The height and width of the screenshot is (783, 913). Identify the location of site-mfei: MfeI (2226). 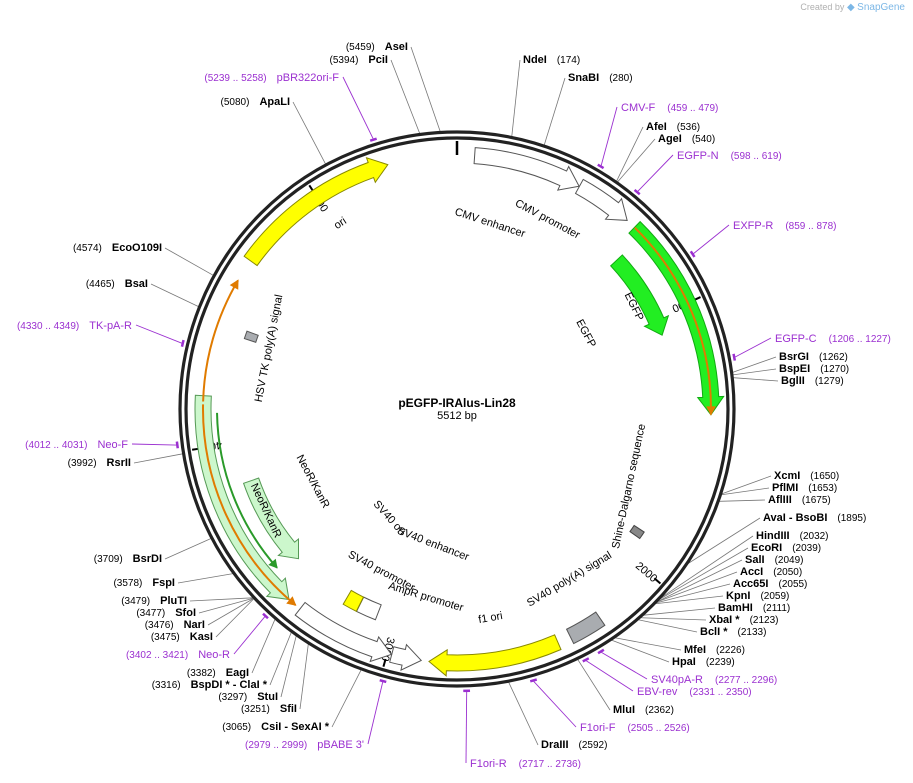
(714, 650).